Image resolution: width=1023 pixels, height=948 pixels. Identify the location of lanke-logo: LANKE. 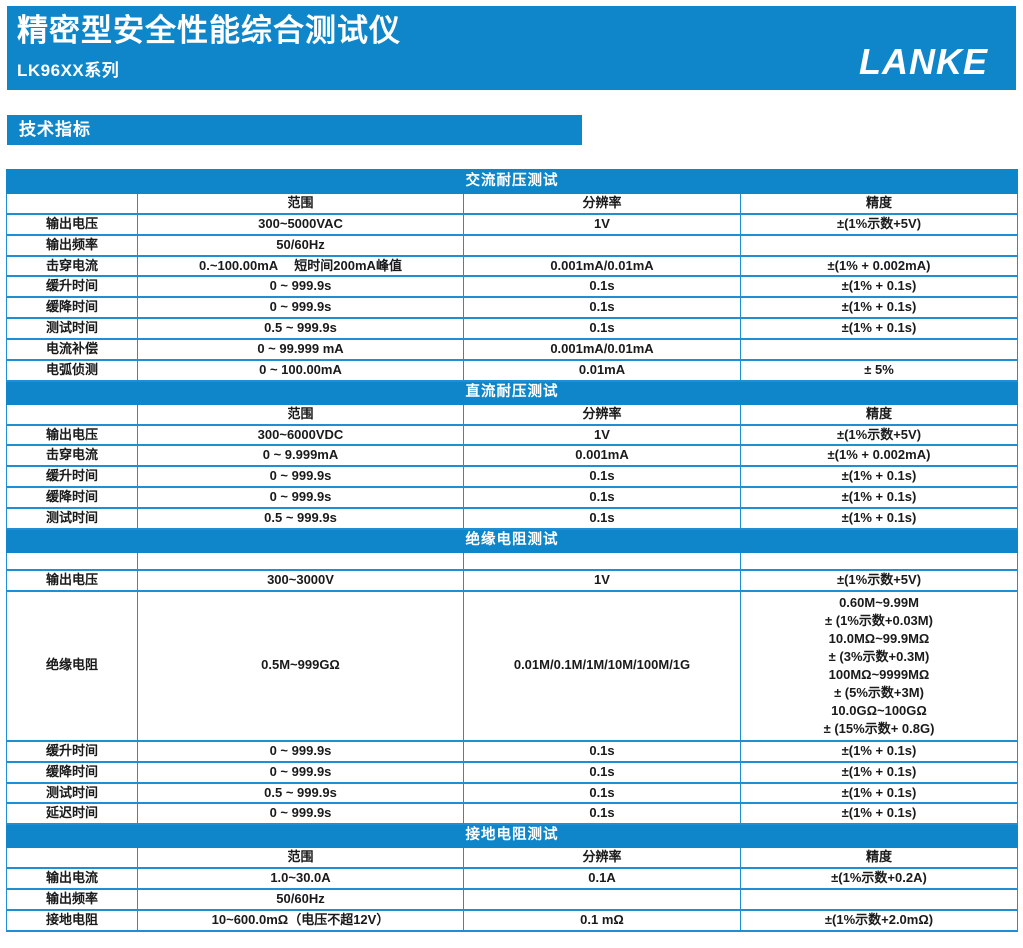
(923, 61).